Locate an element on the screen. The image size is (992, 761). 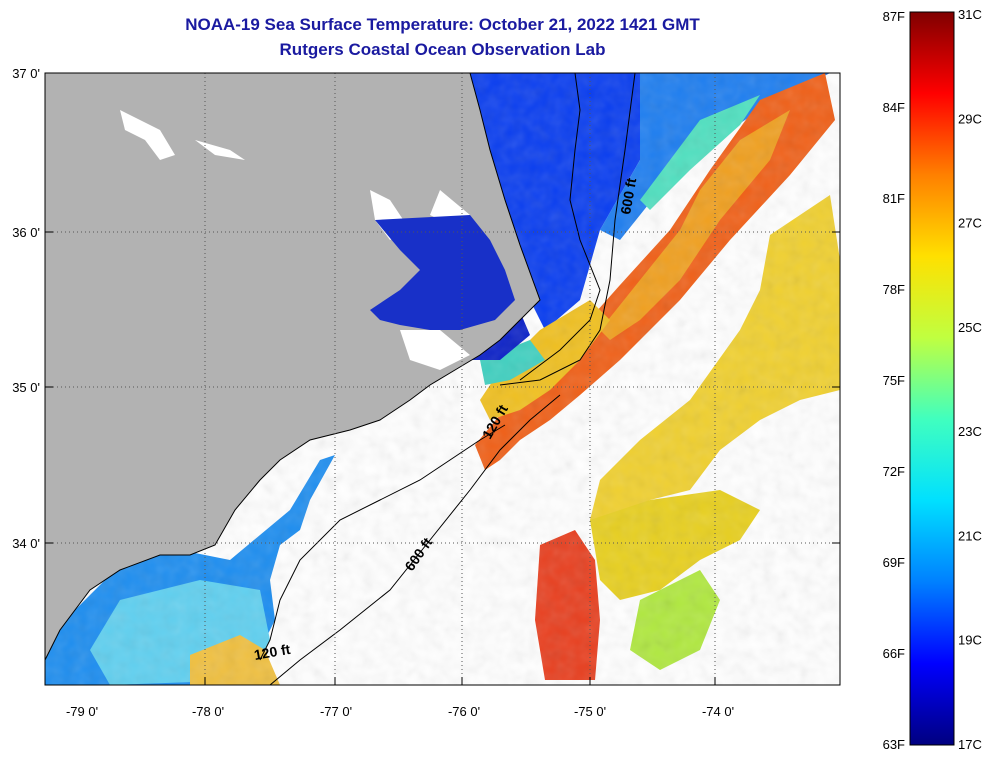
colorbar-label-fahrenheit: 81F is located at coordinates (894, 198).